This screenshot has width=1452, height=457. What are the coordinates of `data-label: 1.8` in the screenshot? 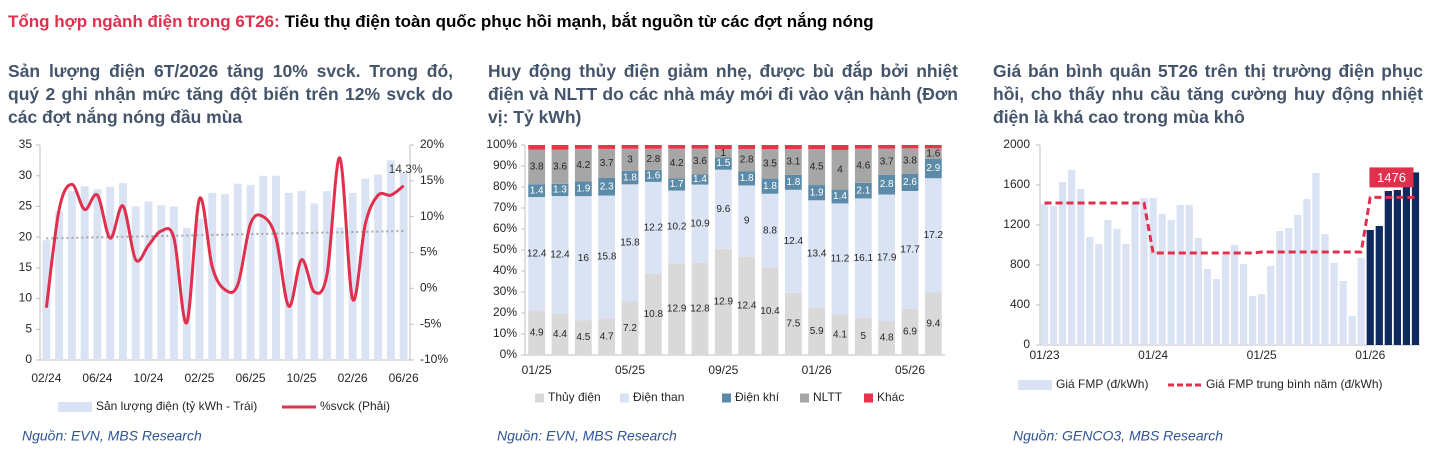 It's located at (770, 186).